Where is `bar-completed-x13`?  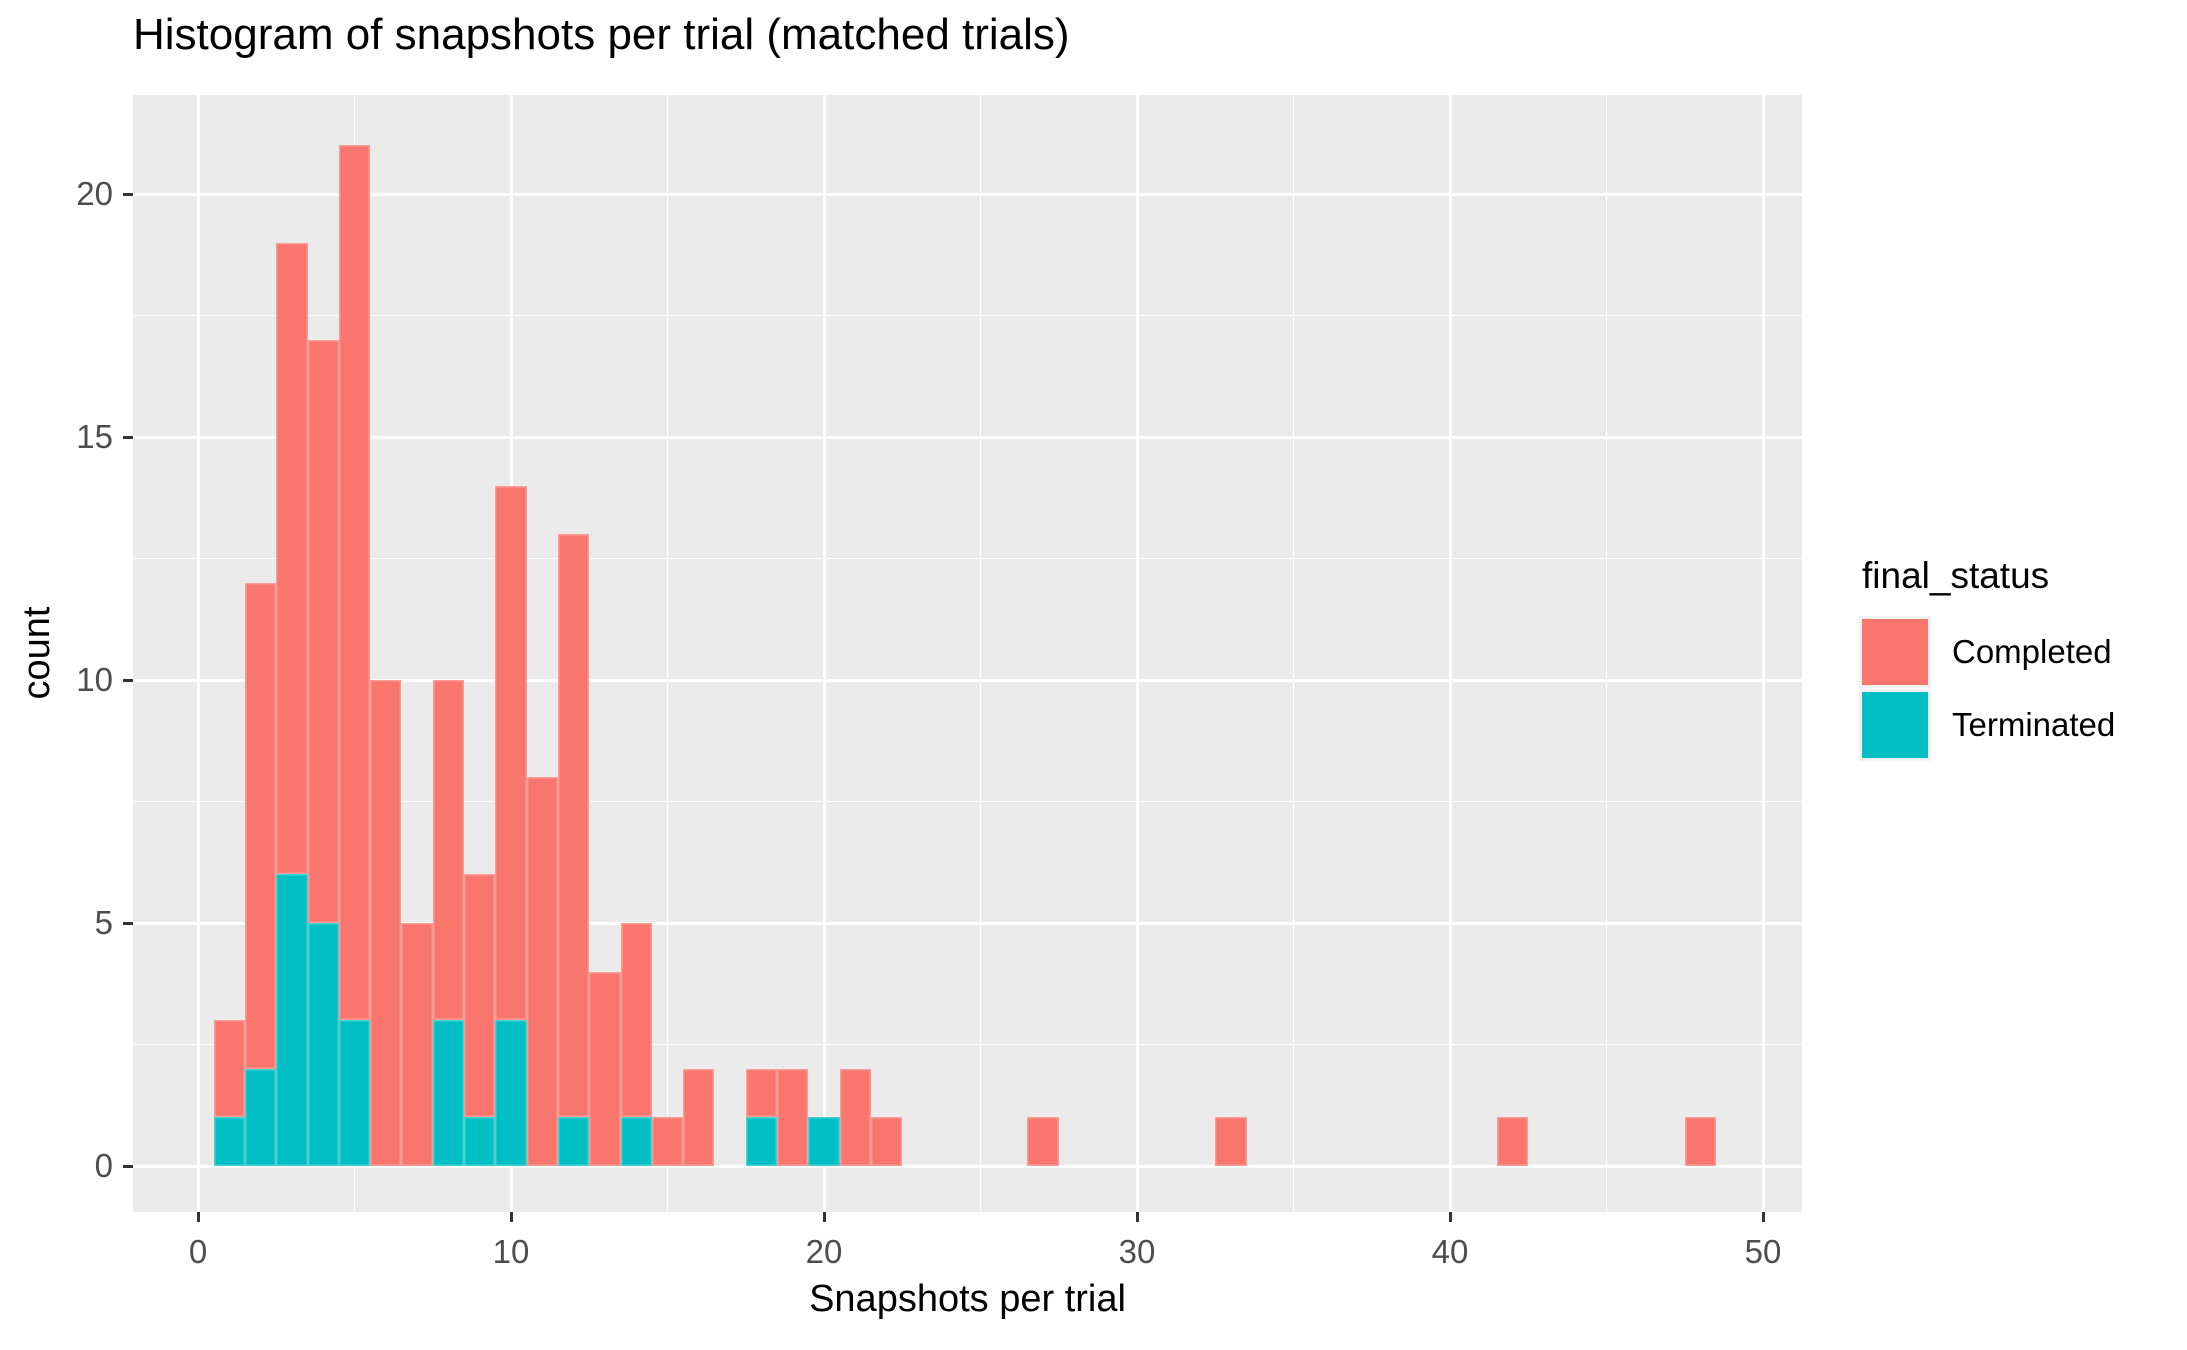 bar-completed-x13 is located at coordinates (605, 1068).